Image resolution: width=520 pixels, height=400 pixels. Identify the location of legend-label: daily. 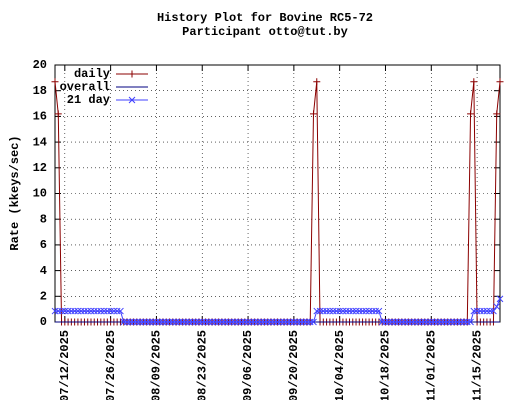
(92, 74).